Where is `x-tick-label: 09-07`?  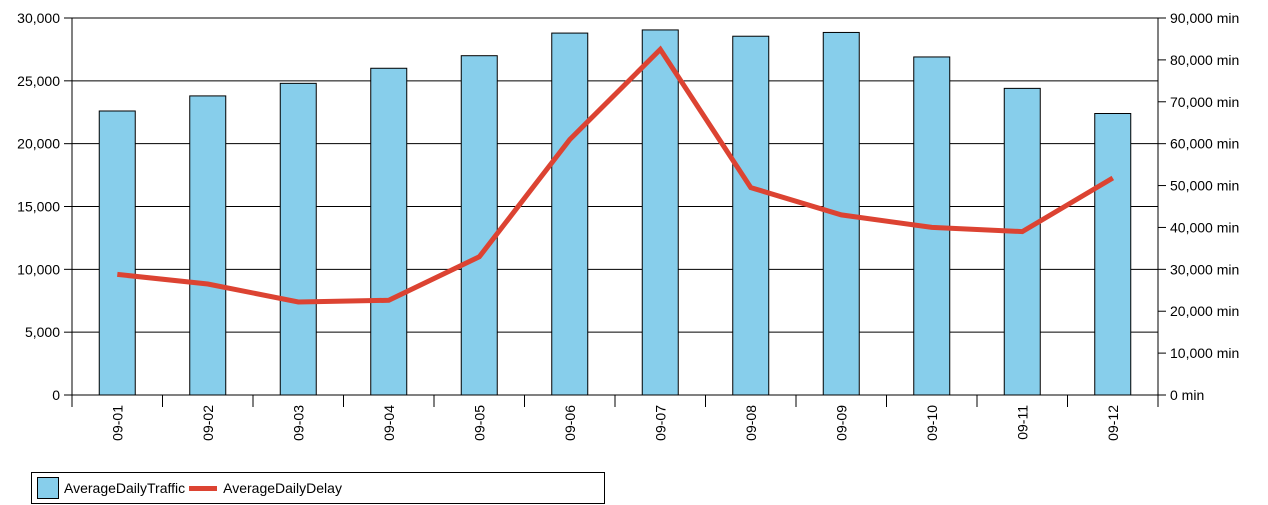 x-tick-label: 09-07 is located at coordinates (660, 423).